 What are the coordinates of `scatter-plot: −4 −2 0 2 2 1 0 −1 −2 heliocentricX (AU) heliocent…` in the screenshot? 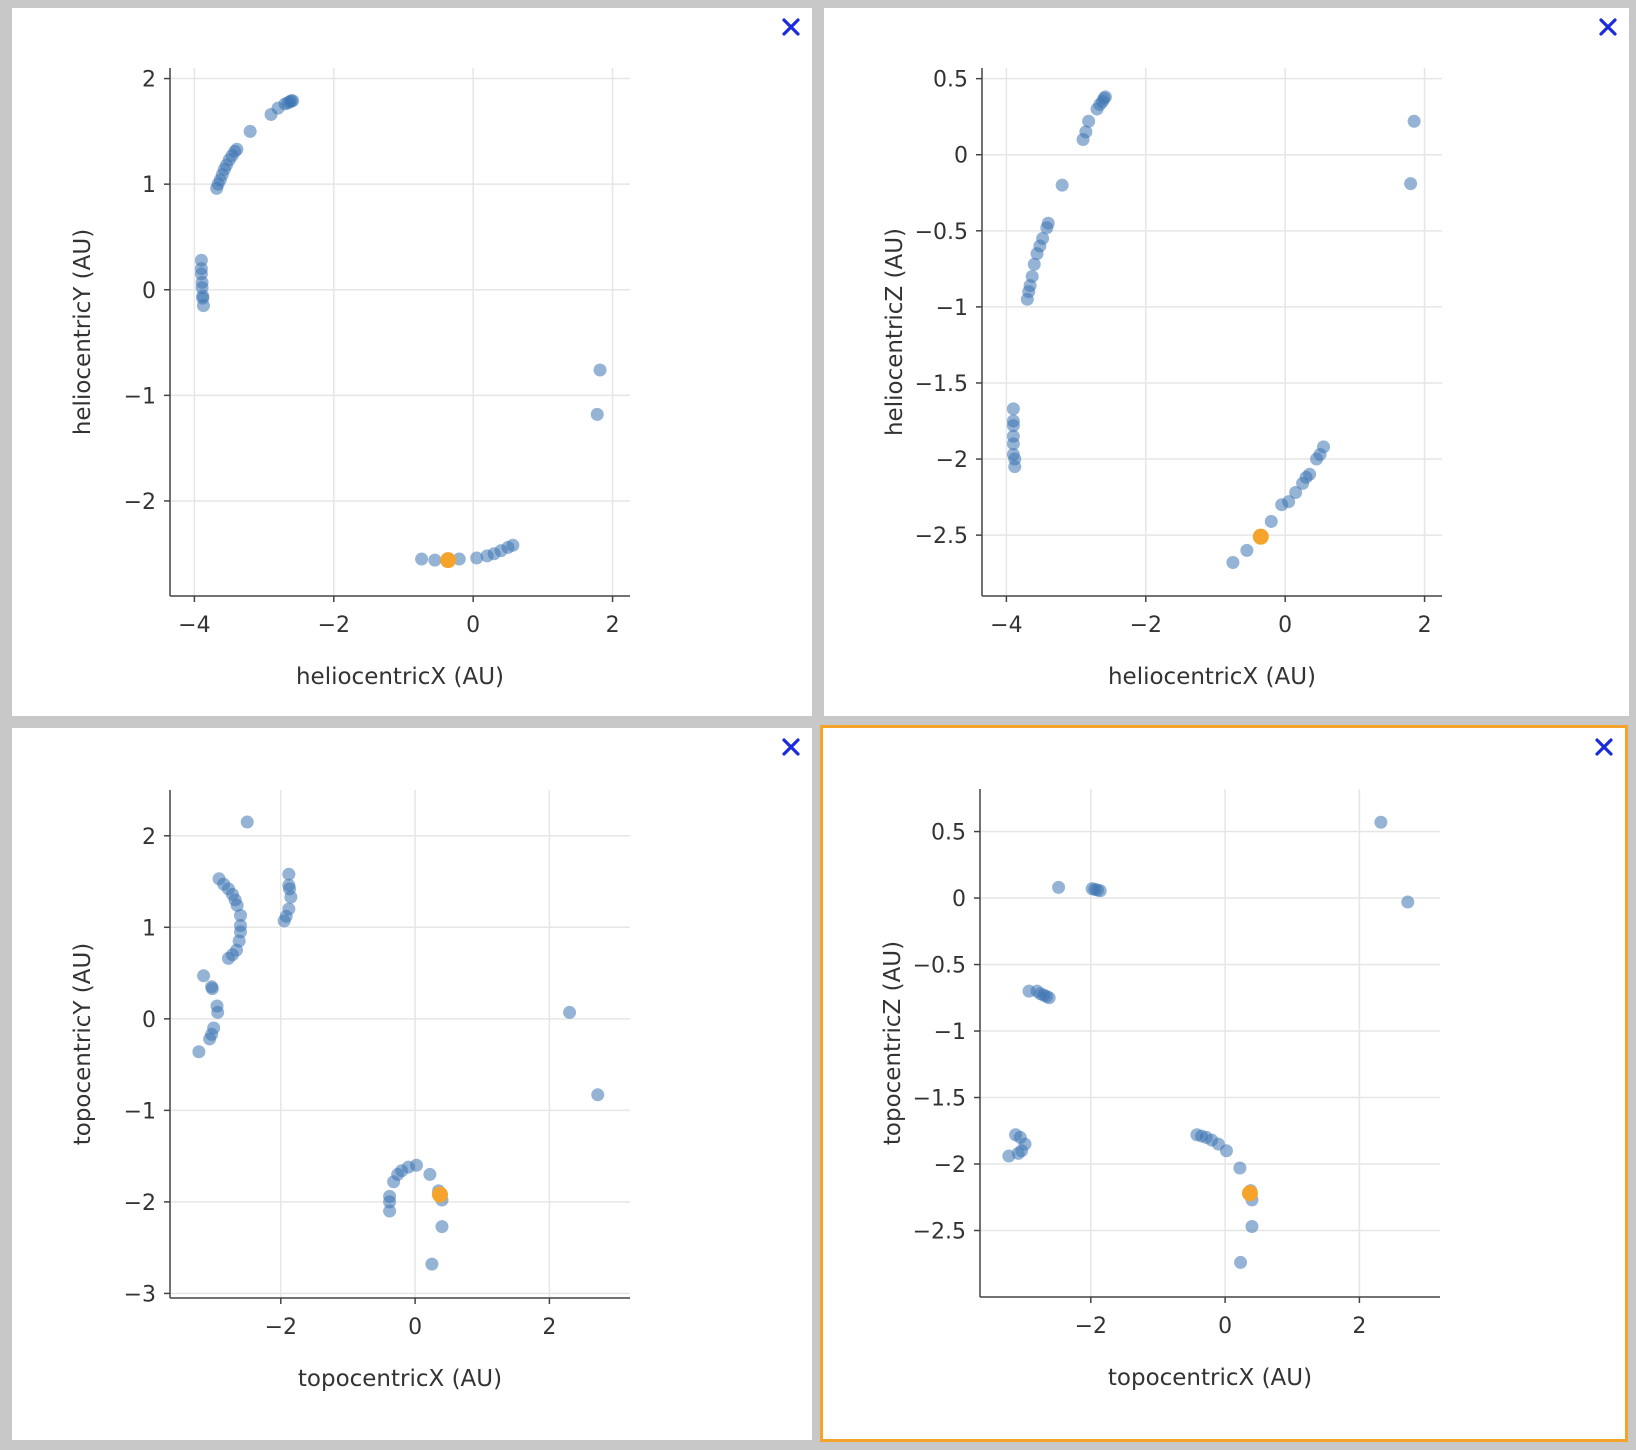 It's located at (350, 379).